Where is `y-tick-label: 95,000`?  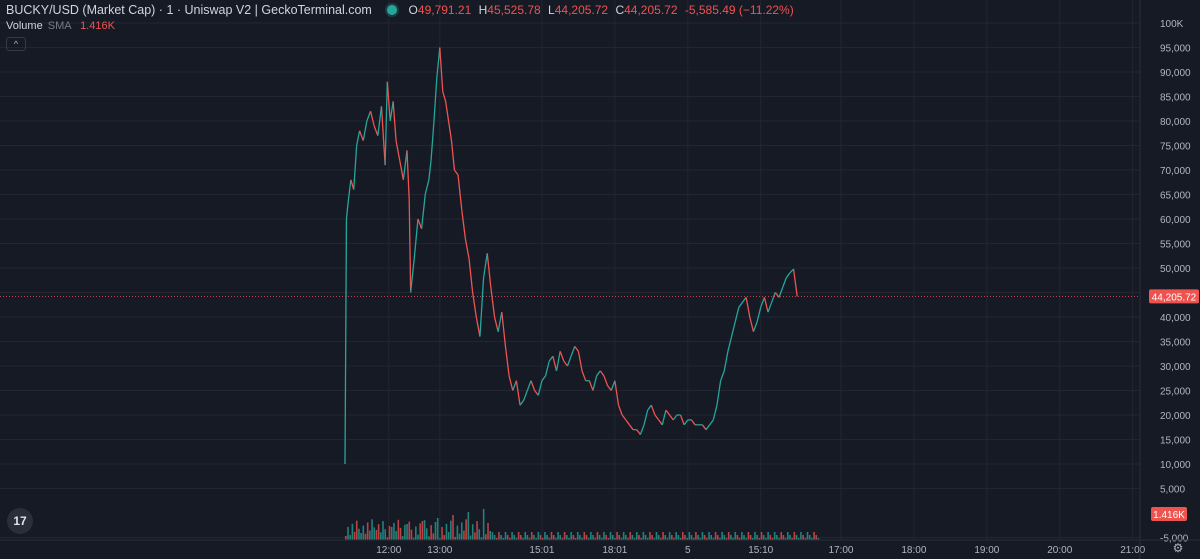
y-tick-label: 95,000 is located at coordinates (1175, 49).